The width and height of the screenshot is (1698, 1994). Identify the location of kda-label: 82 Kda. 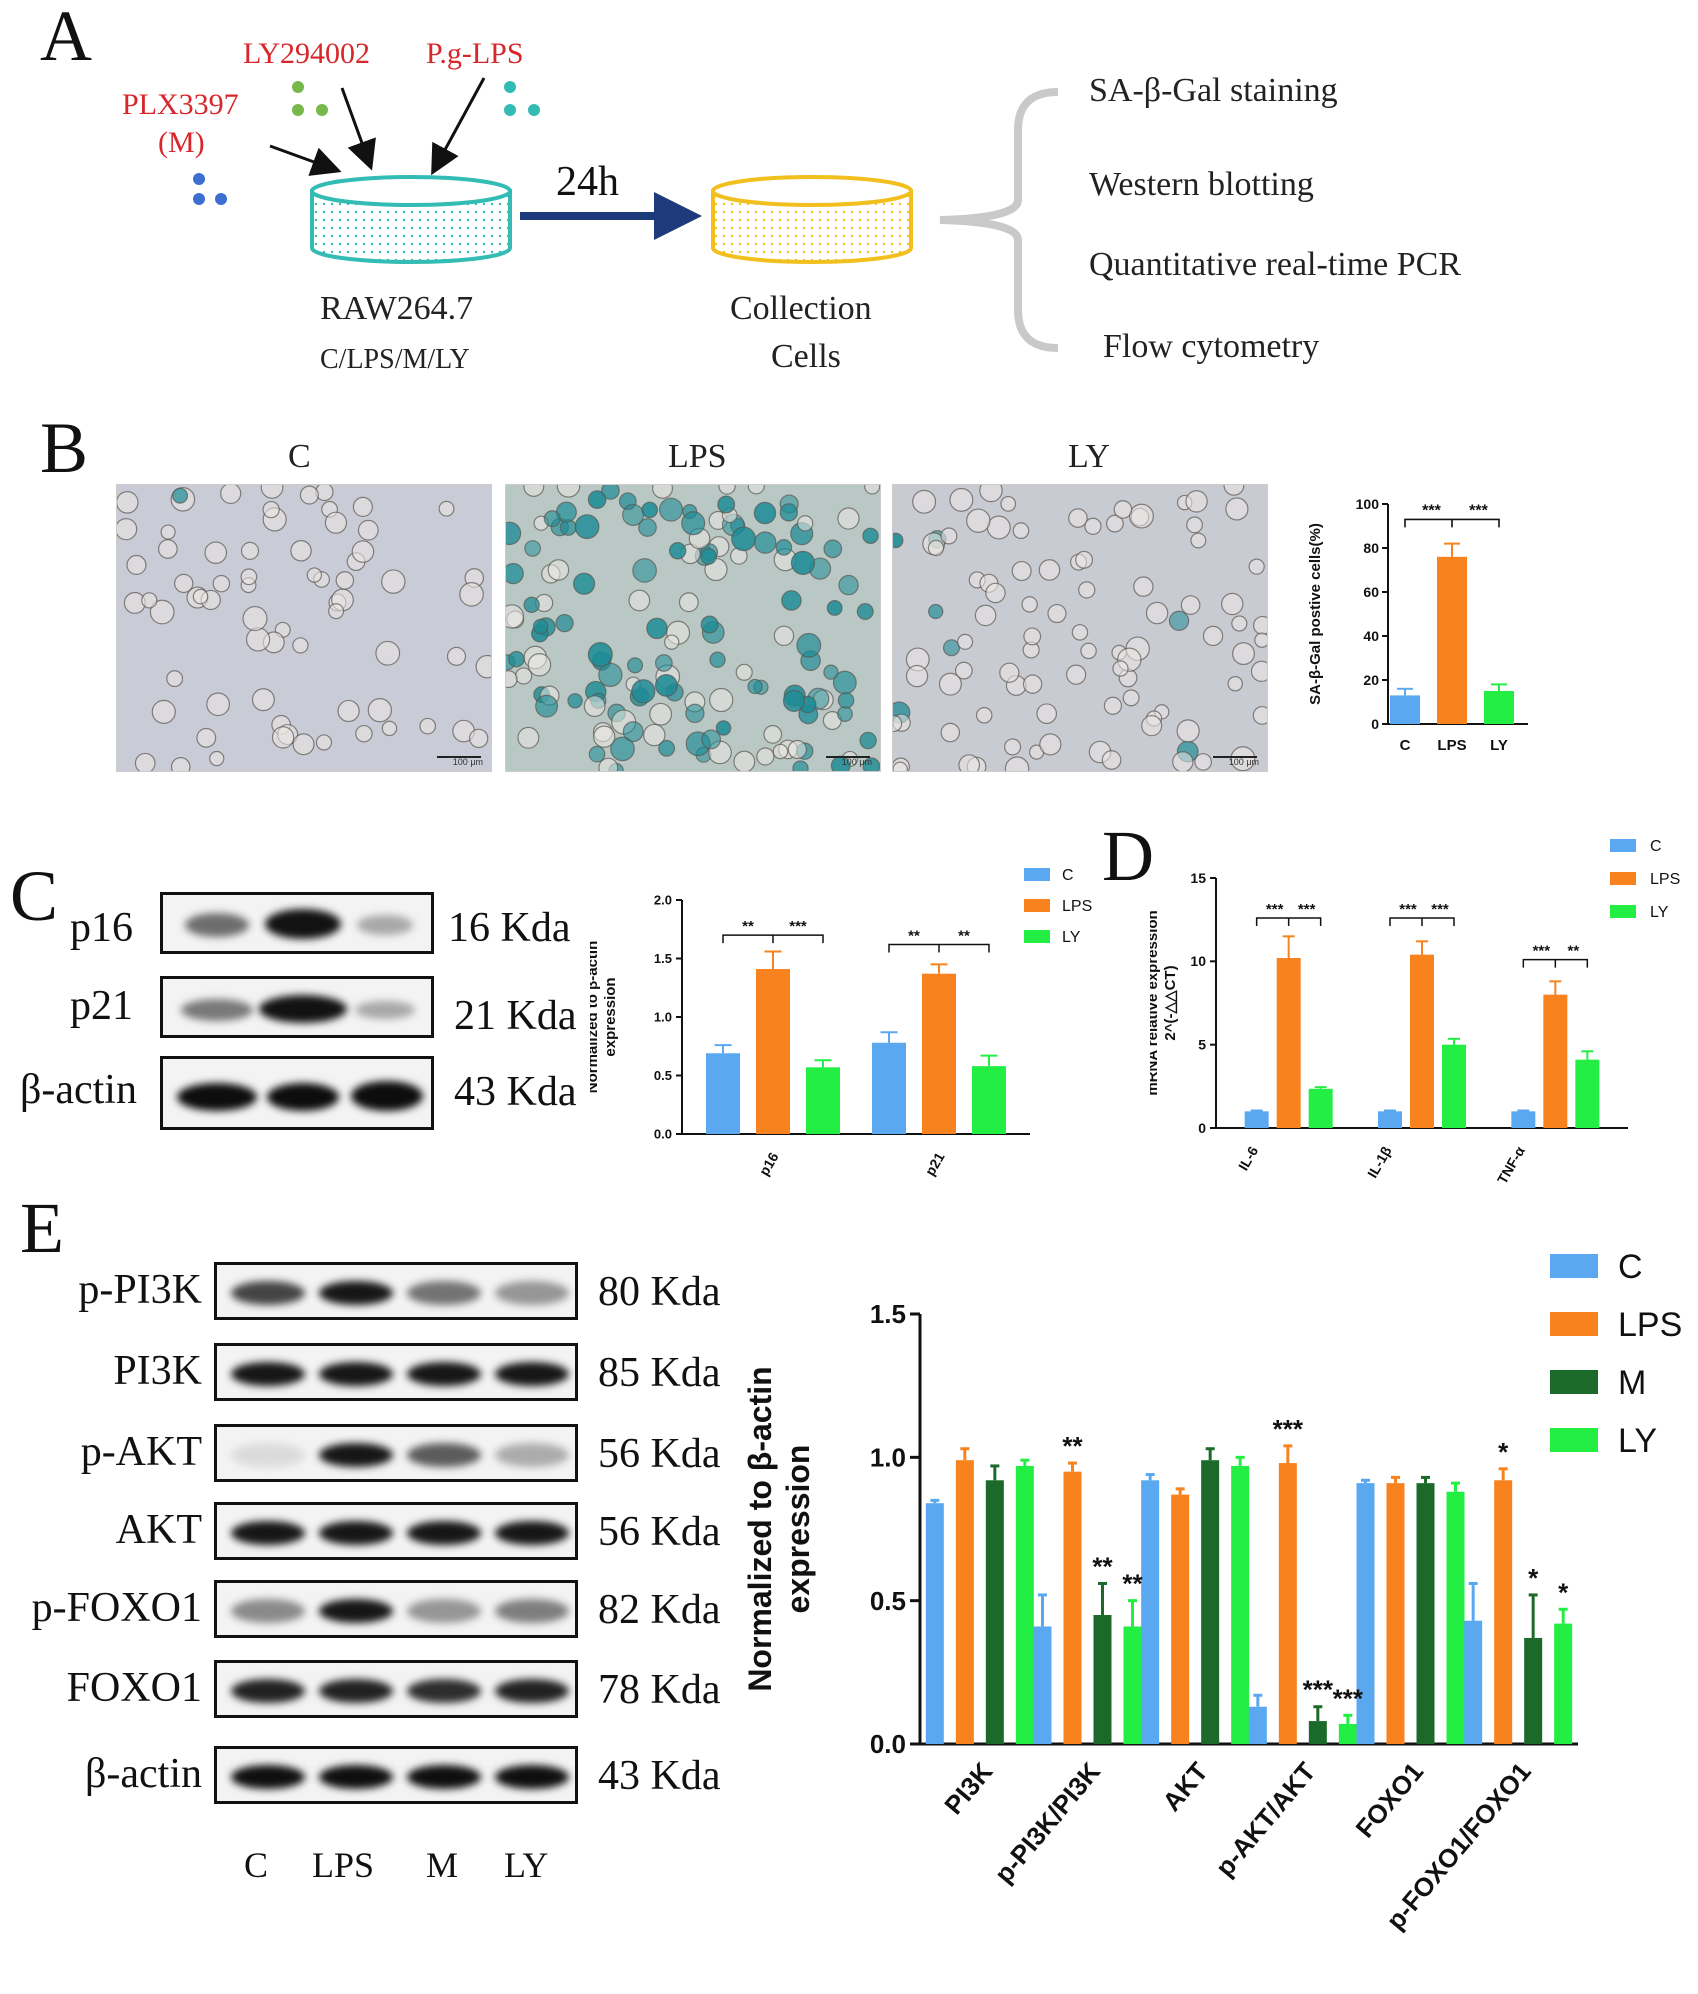
(659, 1610).